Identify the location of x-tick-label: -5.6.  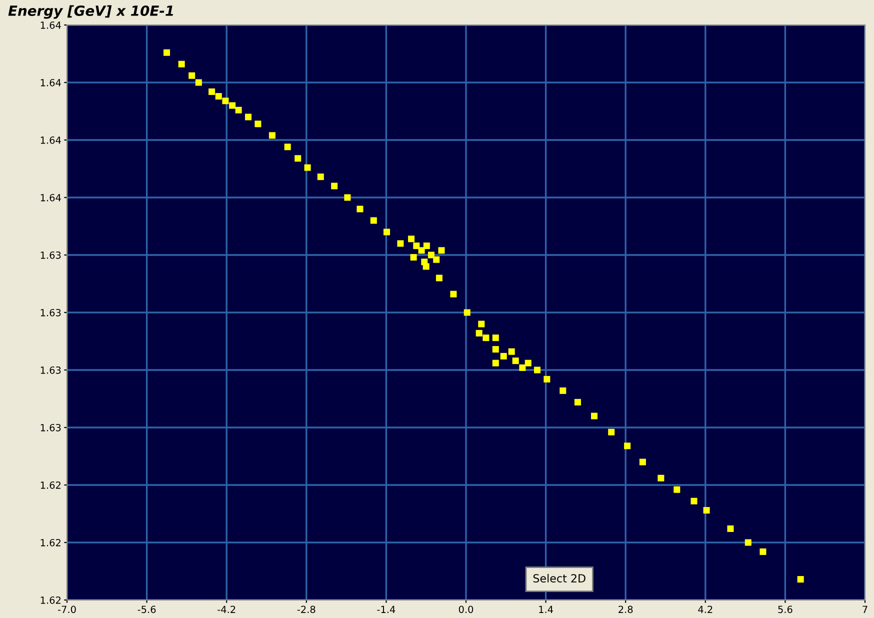
(147, 610).